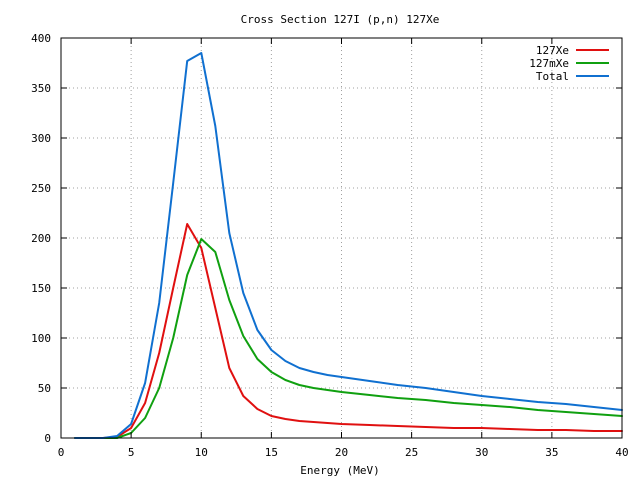  I want to click on x-tick-label: 5, so click(131, 452).